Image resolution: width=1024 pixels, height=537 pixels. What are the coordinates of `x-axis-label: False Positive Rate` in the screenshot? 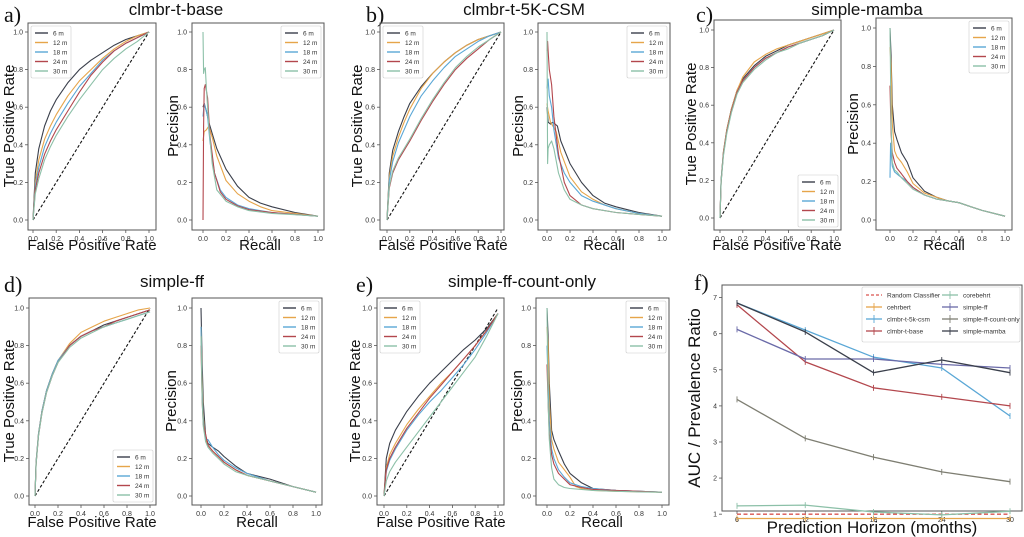 It's located at (440, 522).